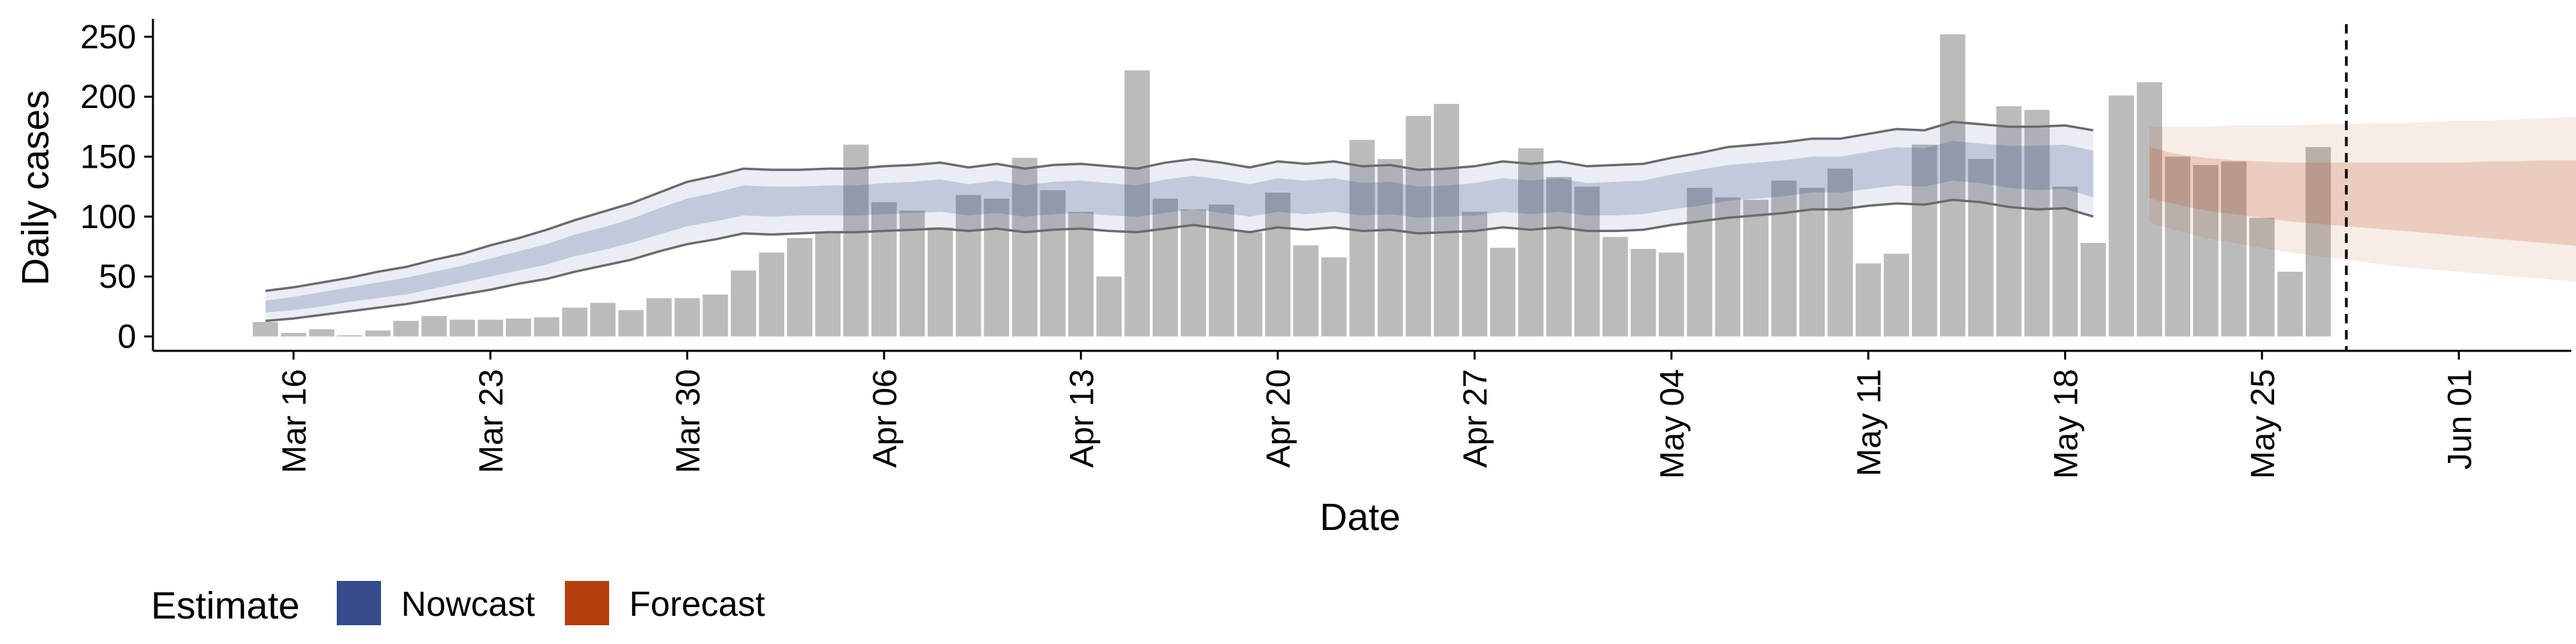  I want to click on y-axis-title: Daily cases, so click(35, 187).